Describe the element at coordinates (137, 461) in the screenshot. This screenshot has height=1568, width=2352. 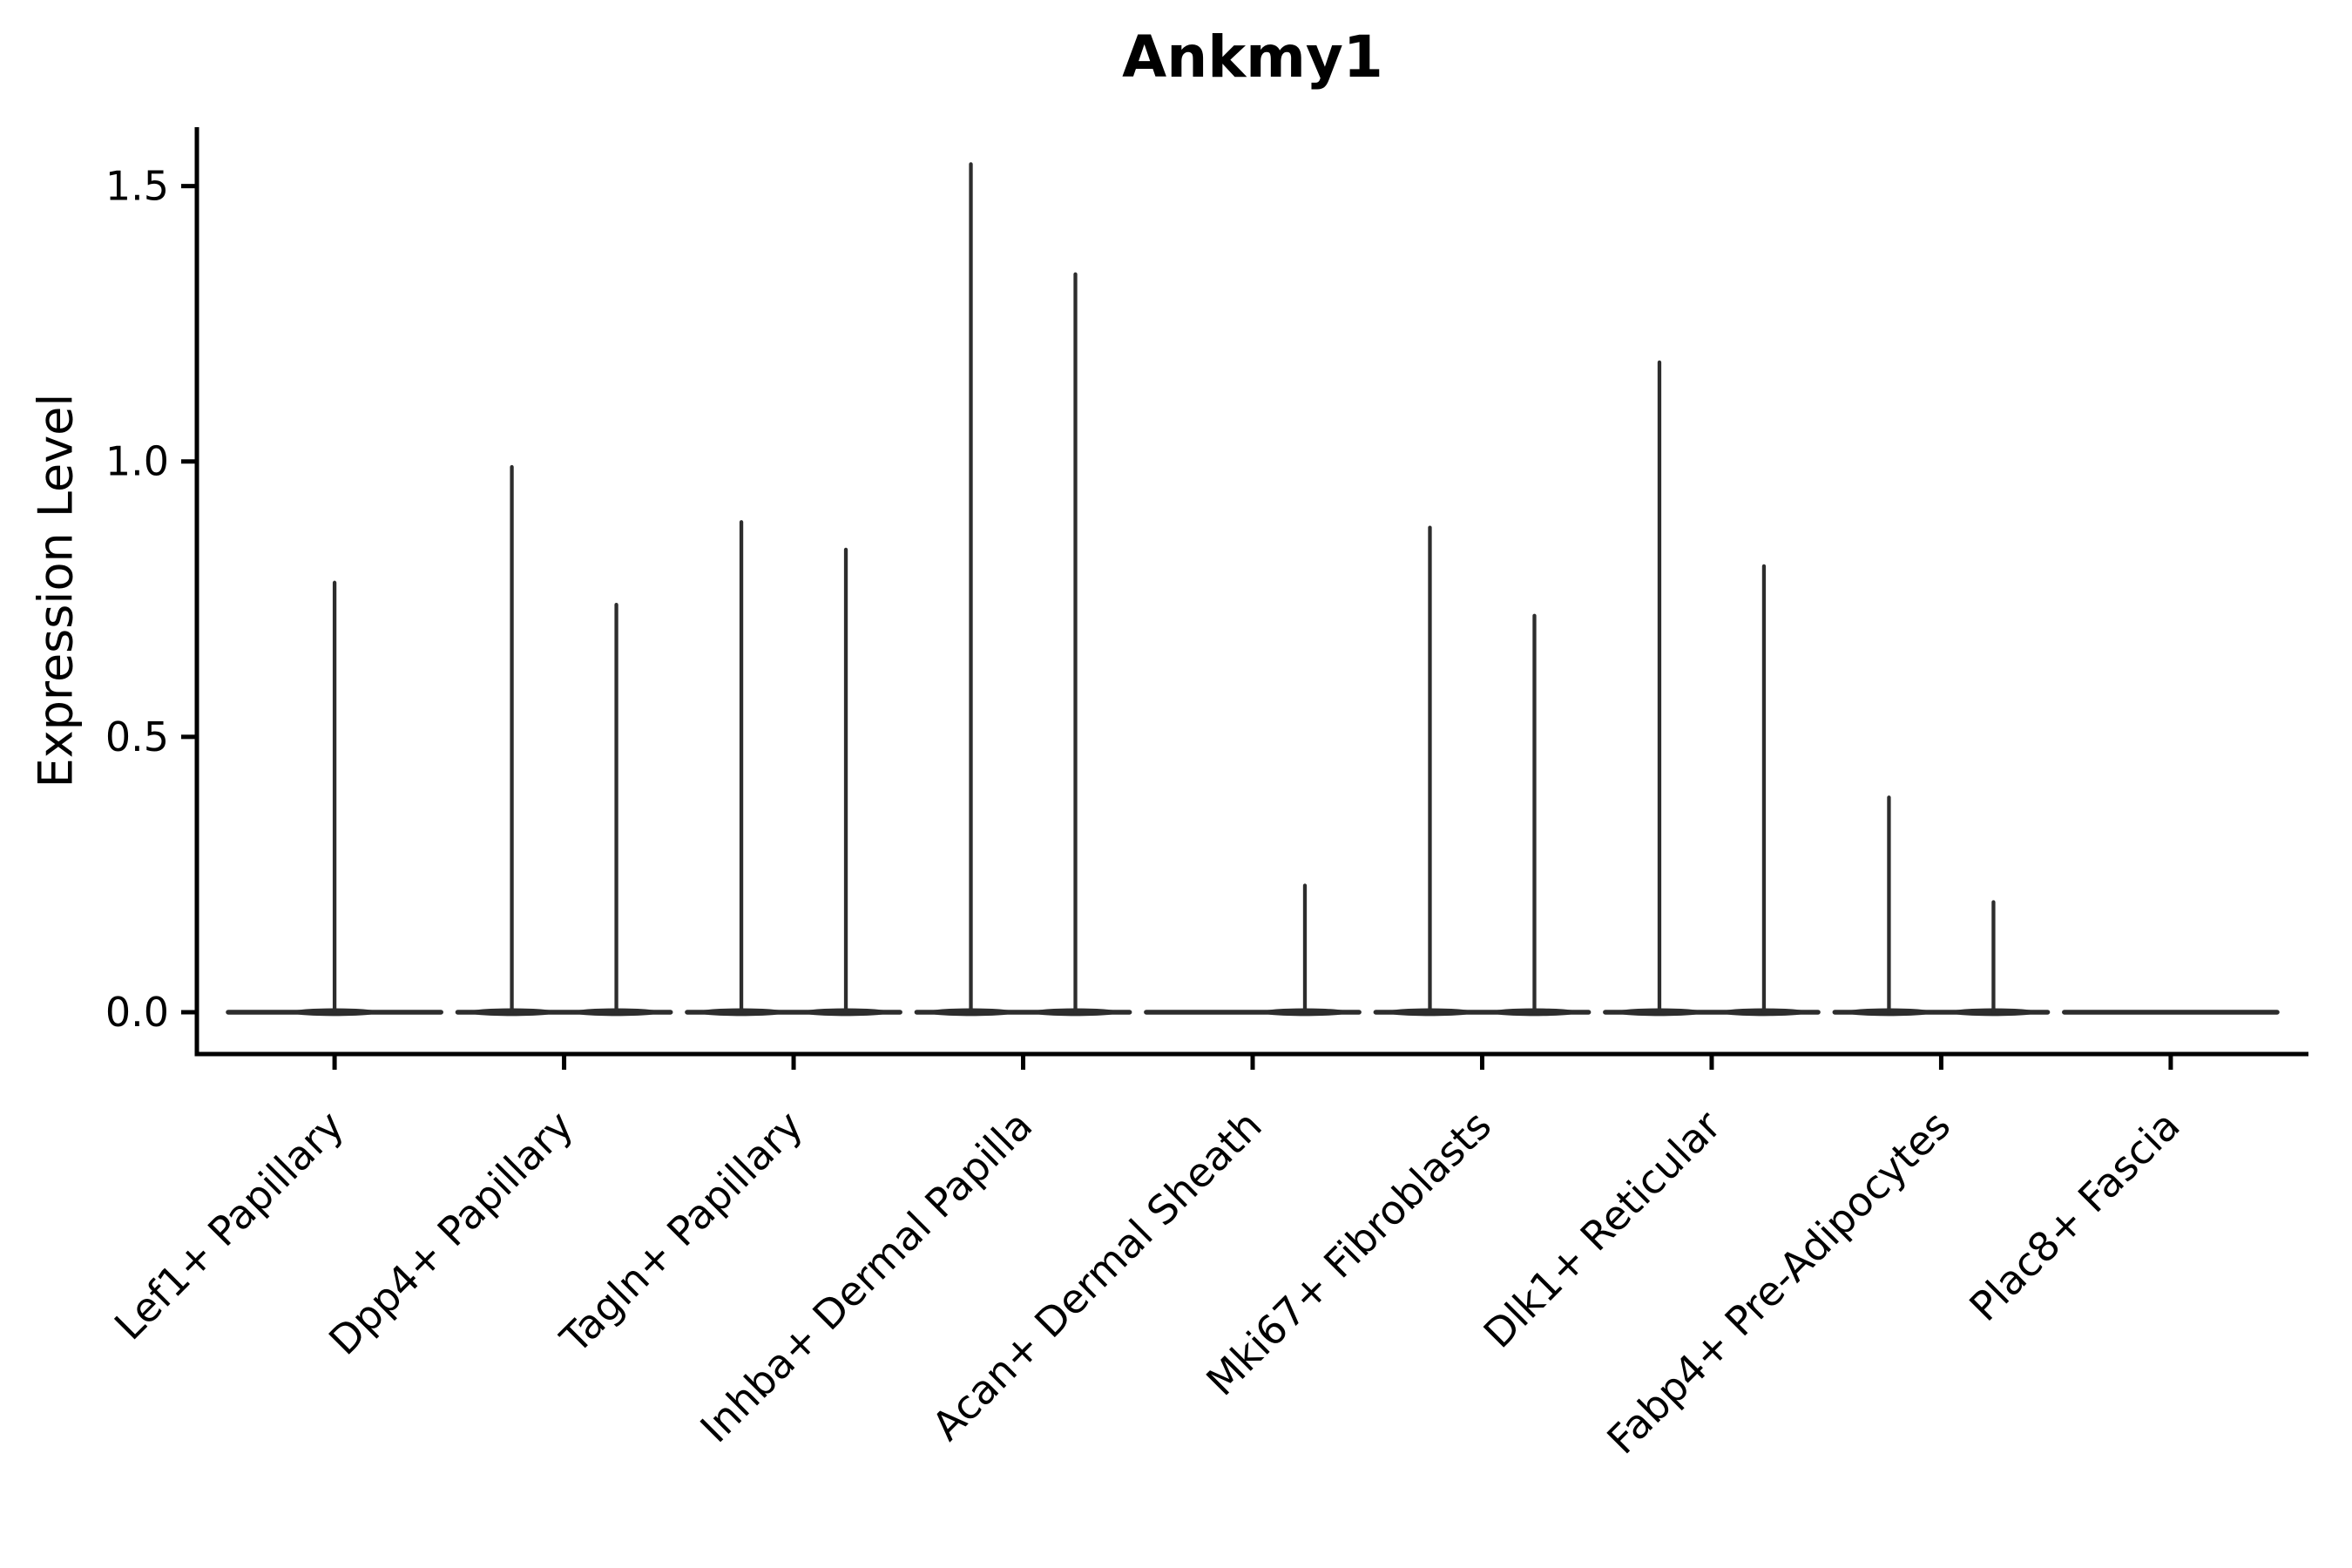
I see `y-tick-label: 1.0` at that location.